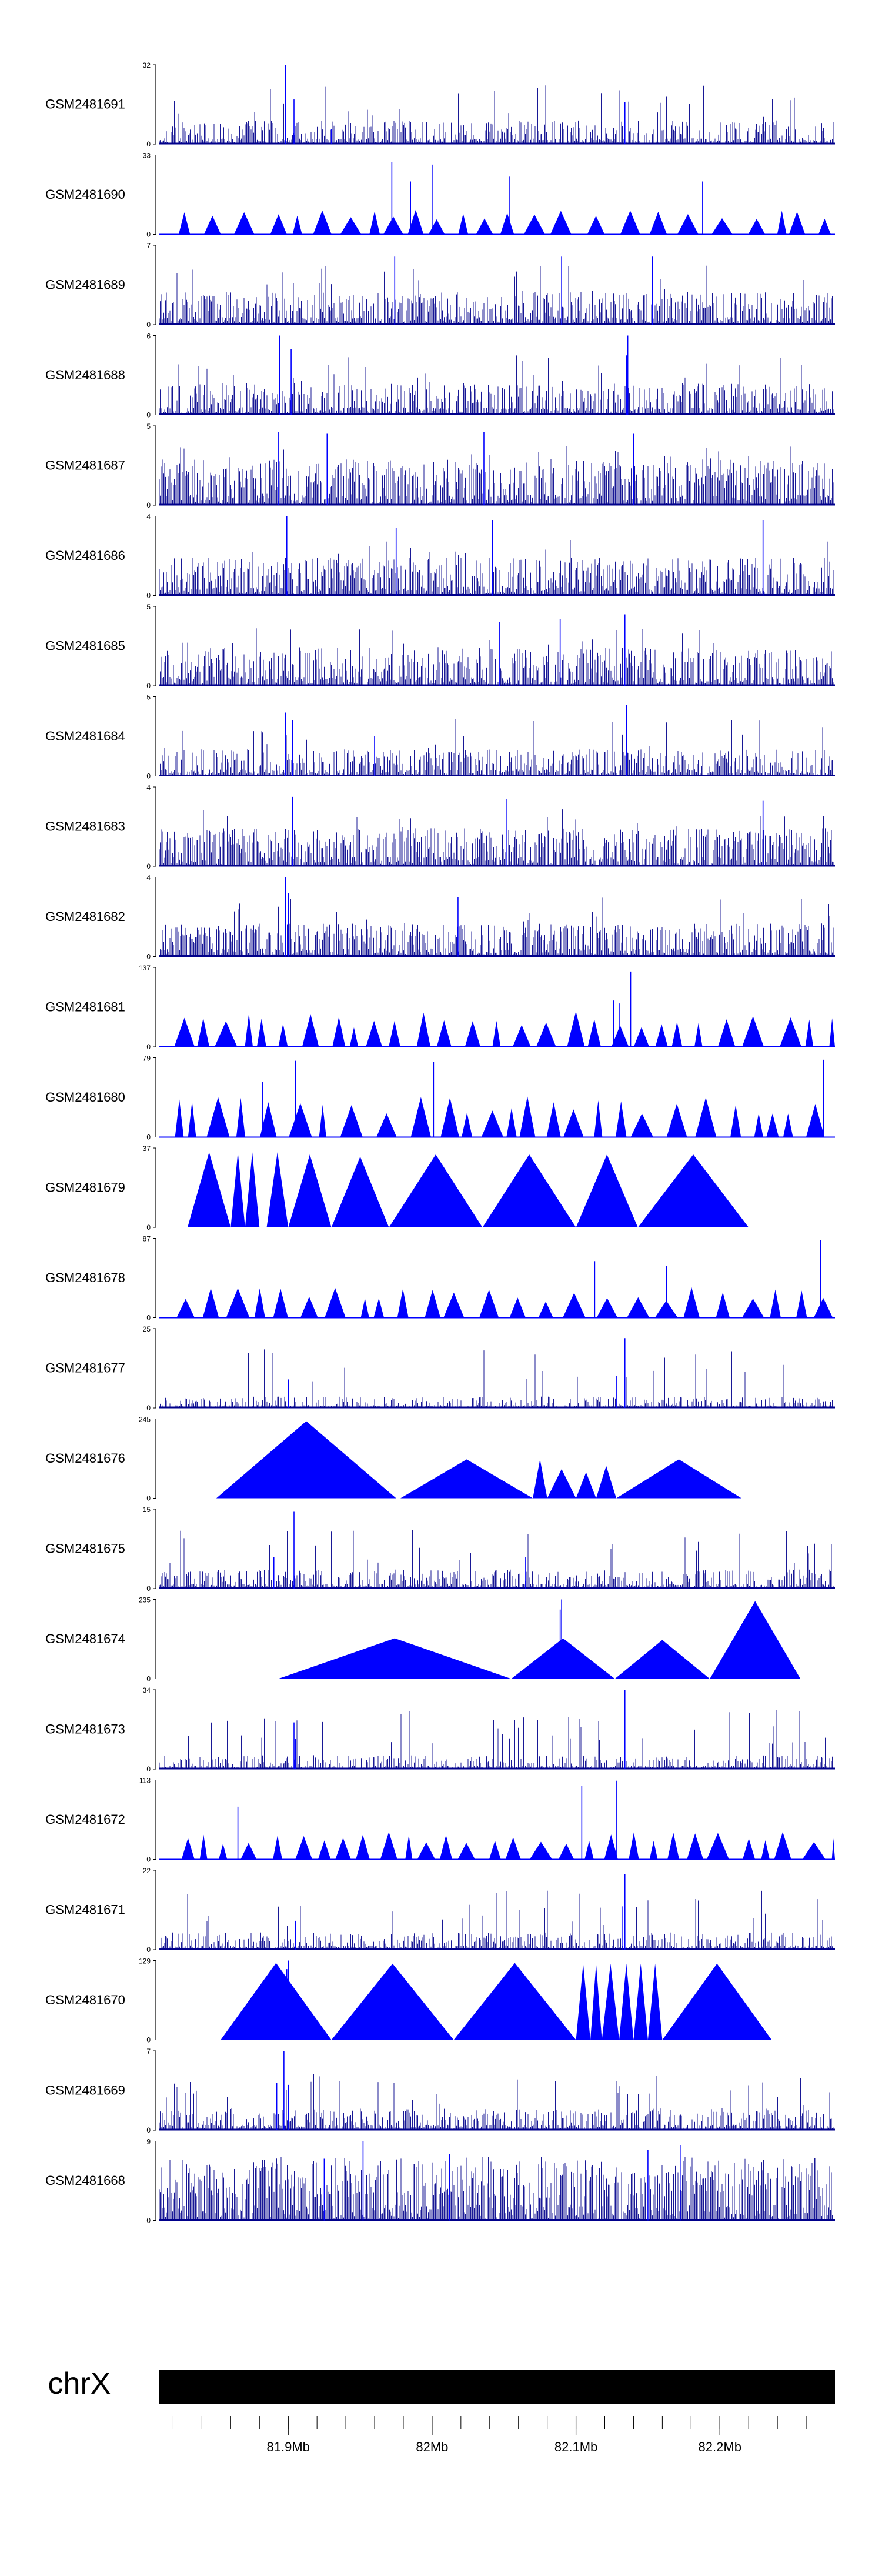 The image size is (882, 2576). Describe the element at coordinates (147, 1690) in the screenshot. I see `y-max-label: 34` at that location.